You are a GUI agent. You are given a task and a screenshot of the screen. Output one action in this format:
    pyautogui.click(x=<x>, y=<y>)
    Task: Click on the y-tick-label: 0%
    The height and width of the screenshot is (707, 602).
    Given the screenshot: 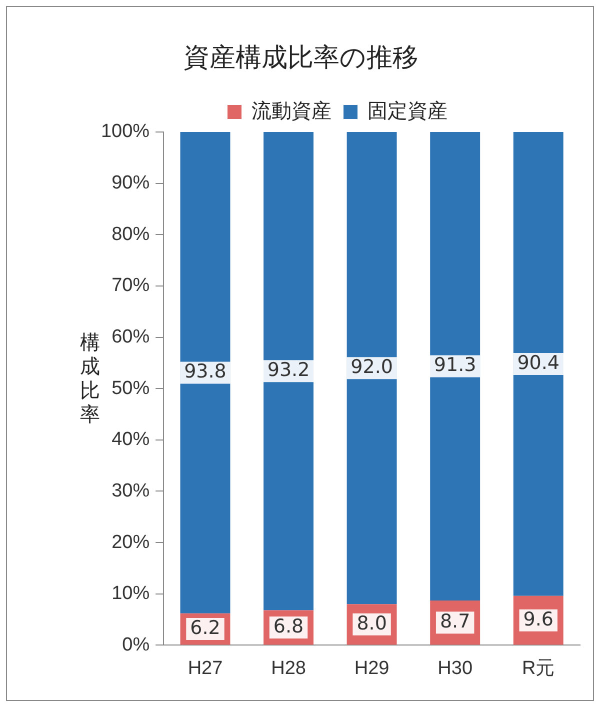 What is the action you would take?
    pyautogui.click(x=136, y=645)
    